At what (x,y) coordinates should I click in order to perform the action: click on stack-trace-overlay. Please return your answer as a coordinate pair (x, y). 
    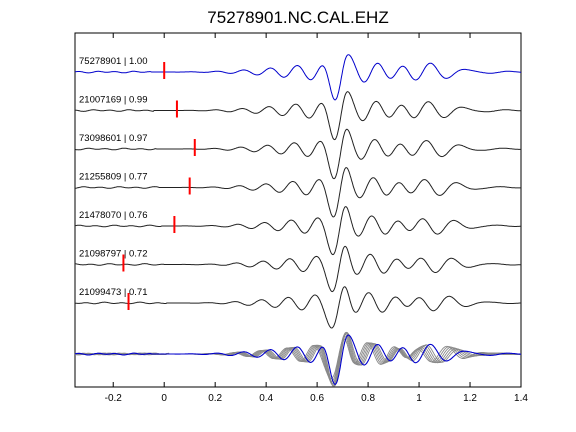
    Looking at the image, I should click on (297, 358).